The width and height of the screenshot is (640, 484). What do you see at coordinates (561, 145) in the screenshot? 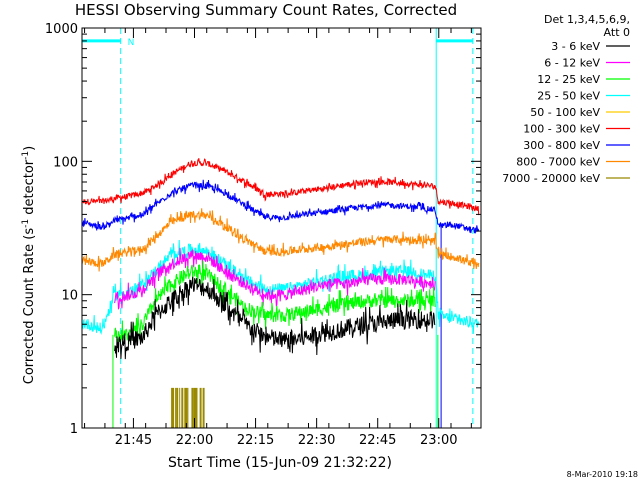
I see `legend-label: 300 - 800 keV` at bounding box center [561, 145].